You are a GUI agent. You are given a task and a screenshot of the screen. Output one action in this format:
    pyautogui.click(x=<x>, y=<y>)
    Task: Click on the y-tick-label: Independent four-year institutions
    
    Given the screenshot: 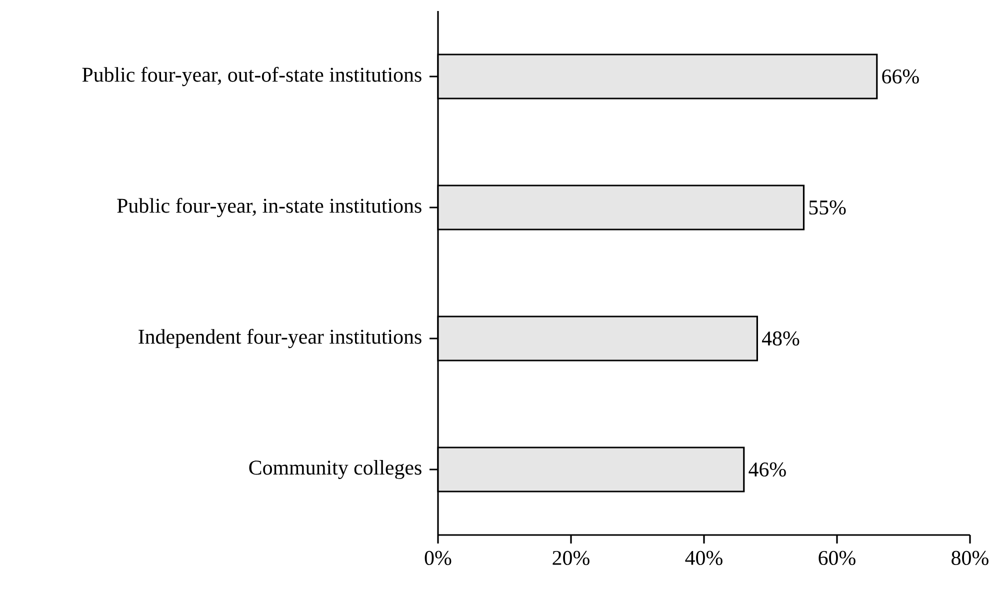 What is the action you would take?
    pyautogui.click(x=280, y=338)
    